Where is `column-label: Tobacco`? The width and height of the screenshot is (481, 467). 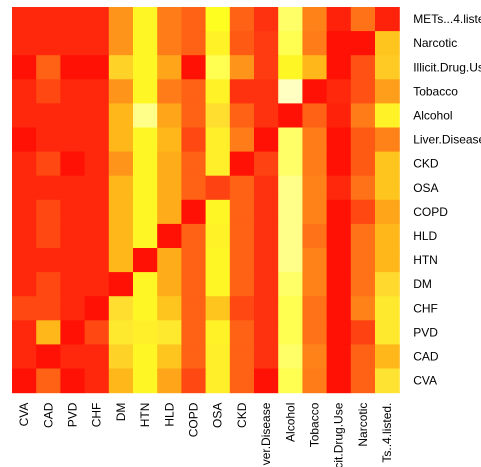 column-label: Tobacco is located at coordinates (315, 424).